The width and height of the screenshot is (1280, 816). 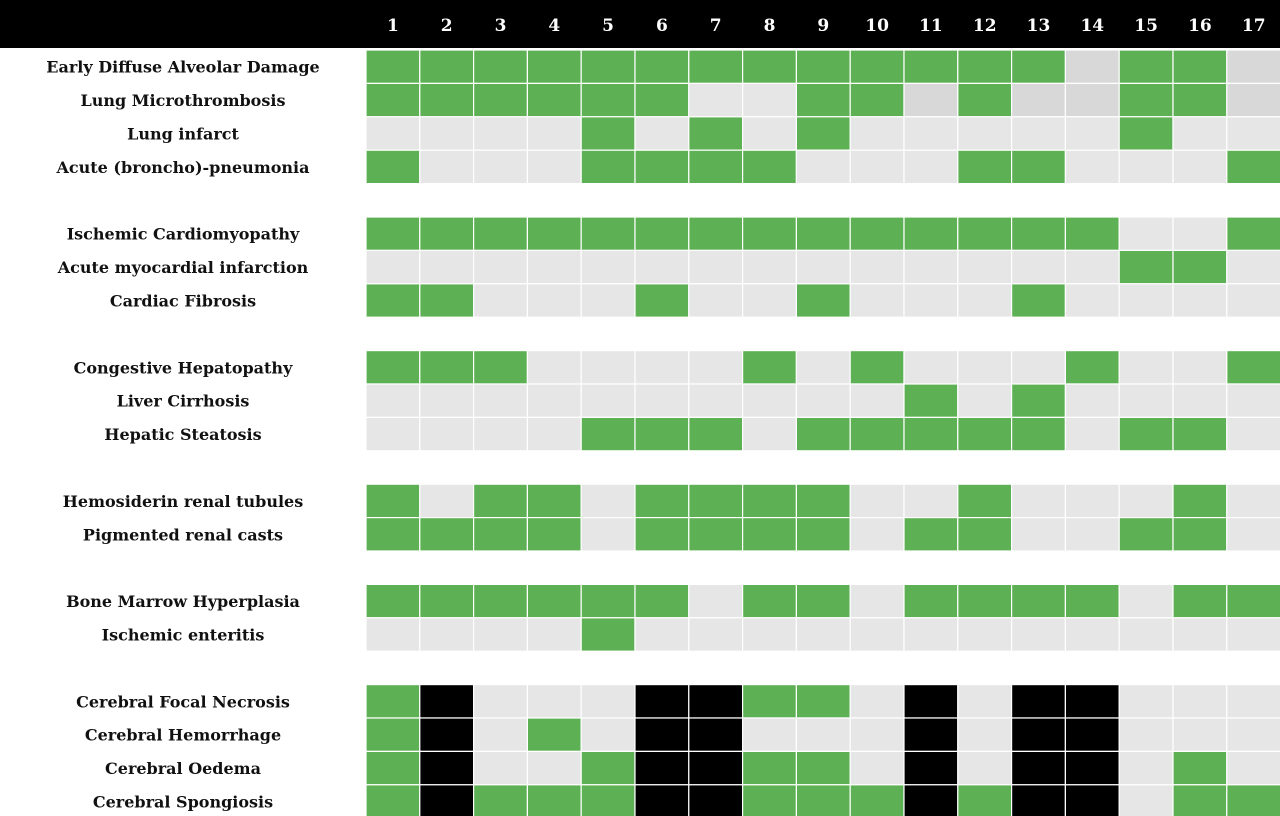 I want to click on column-header-3: 3, so click(x=501, y=26).